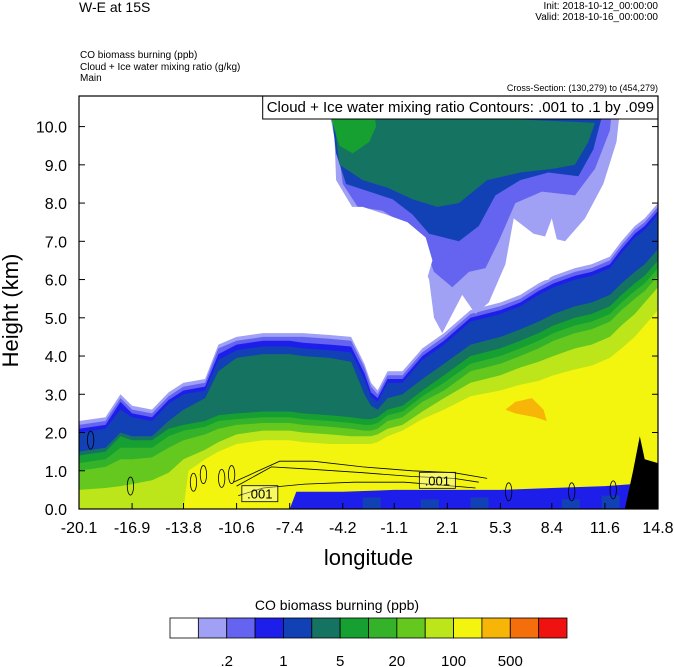 The width and height of the screenshot is (674, 667). I want to click on colorbar-title: CO biomass burning (ppb), so click(337, 605).